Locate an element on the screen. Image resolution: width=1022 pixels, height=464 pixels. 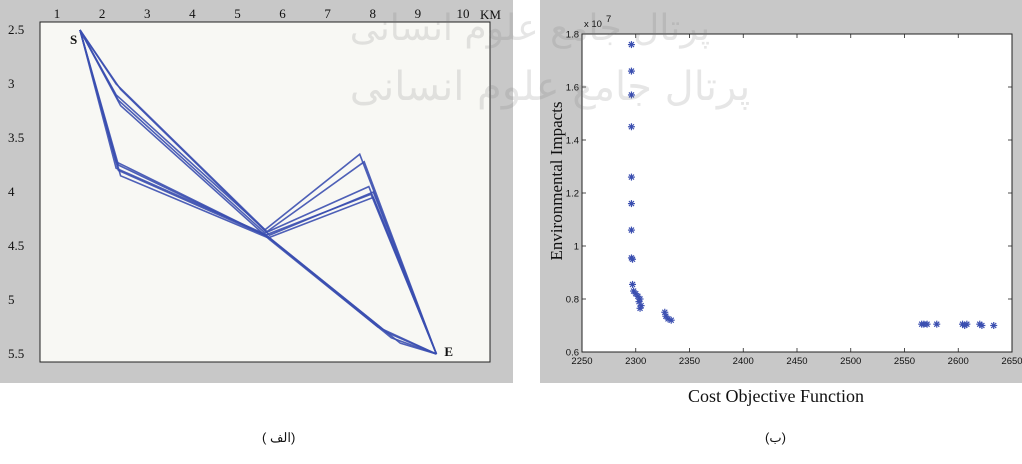
y-tick-label: 0.8 is located at coordinates (572, 300).